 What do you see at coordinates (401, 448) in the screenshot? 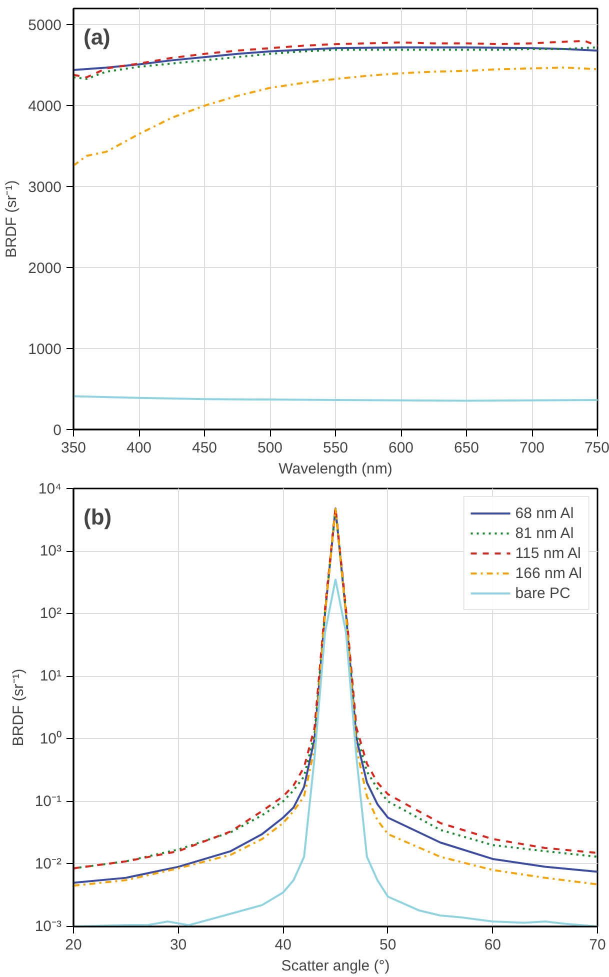
I see `x-tick-label: 600` at bounding box center [401, 448].